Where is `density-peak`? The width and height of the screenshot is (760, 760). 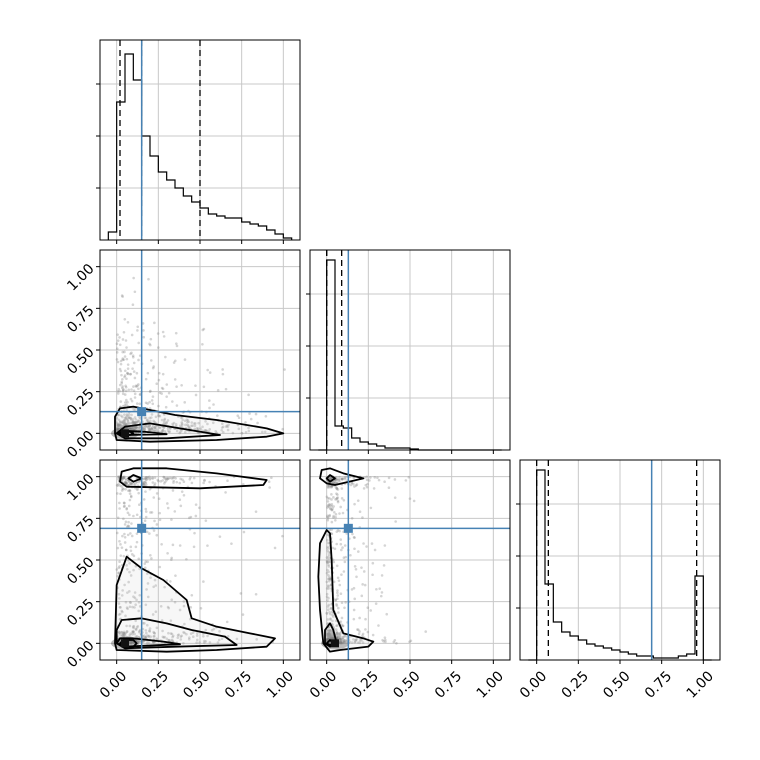 density-peak is located at coordinates (335, 643).